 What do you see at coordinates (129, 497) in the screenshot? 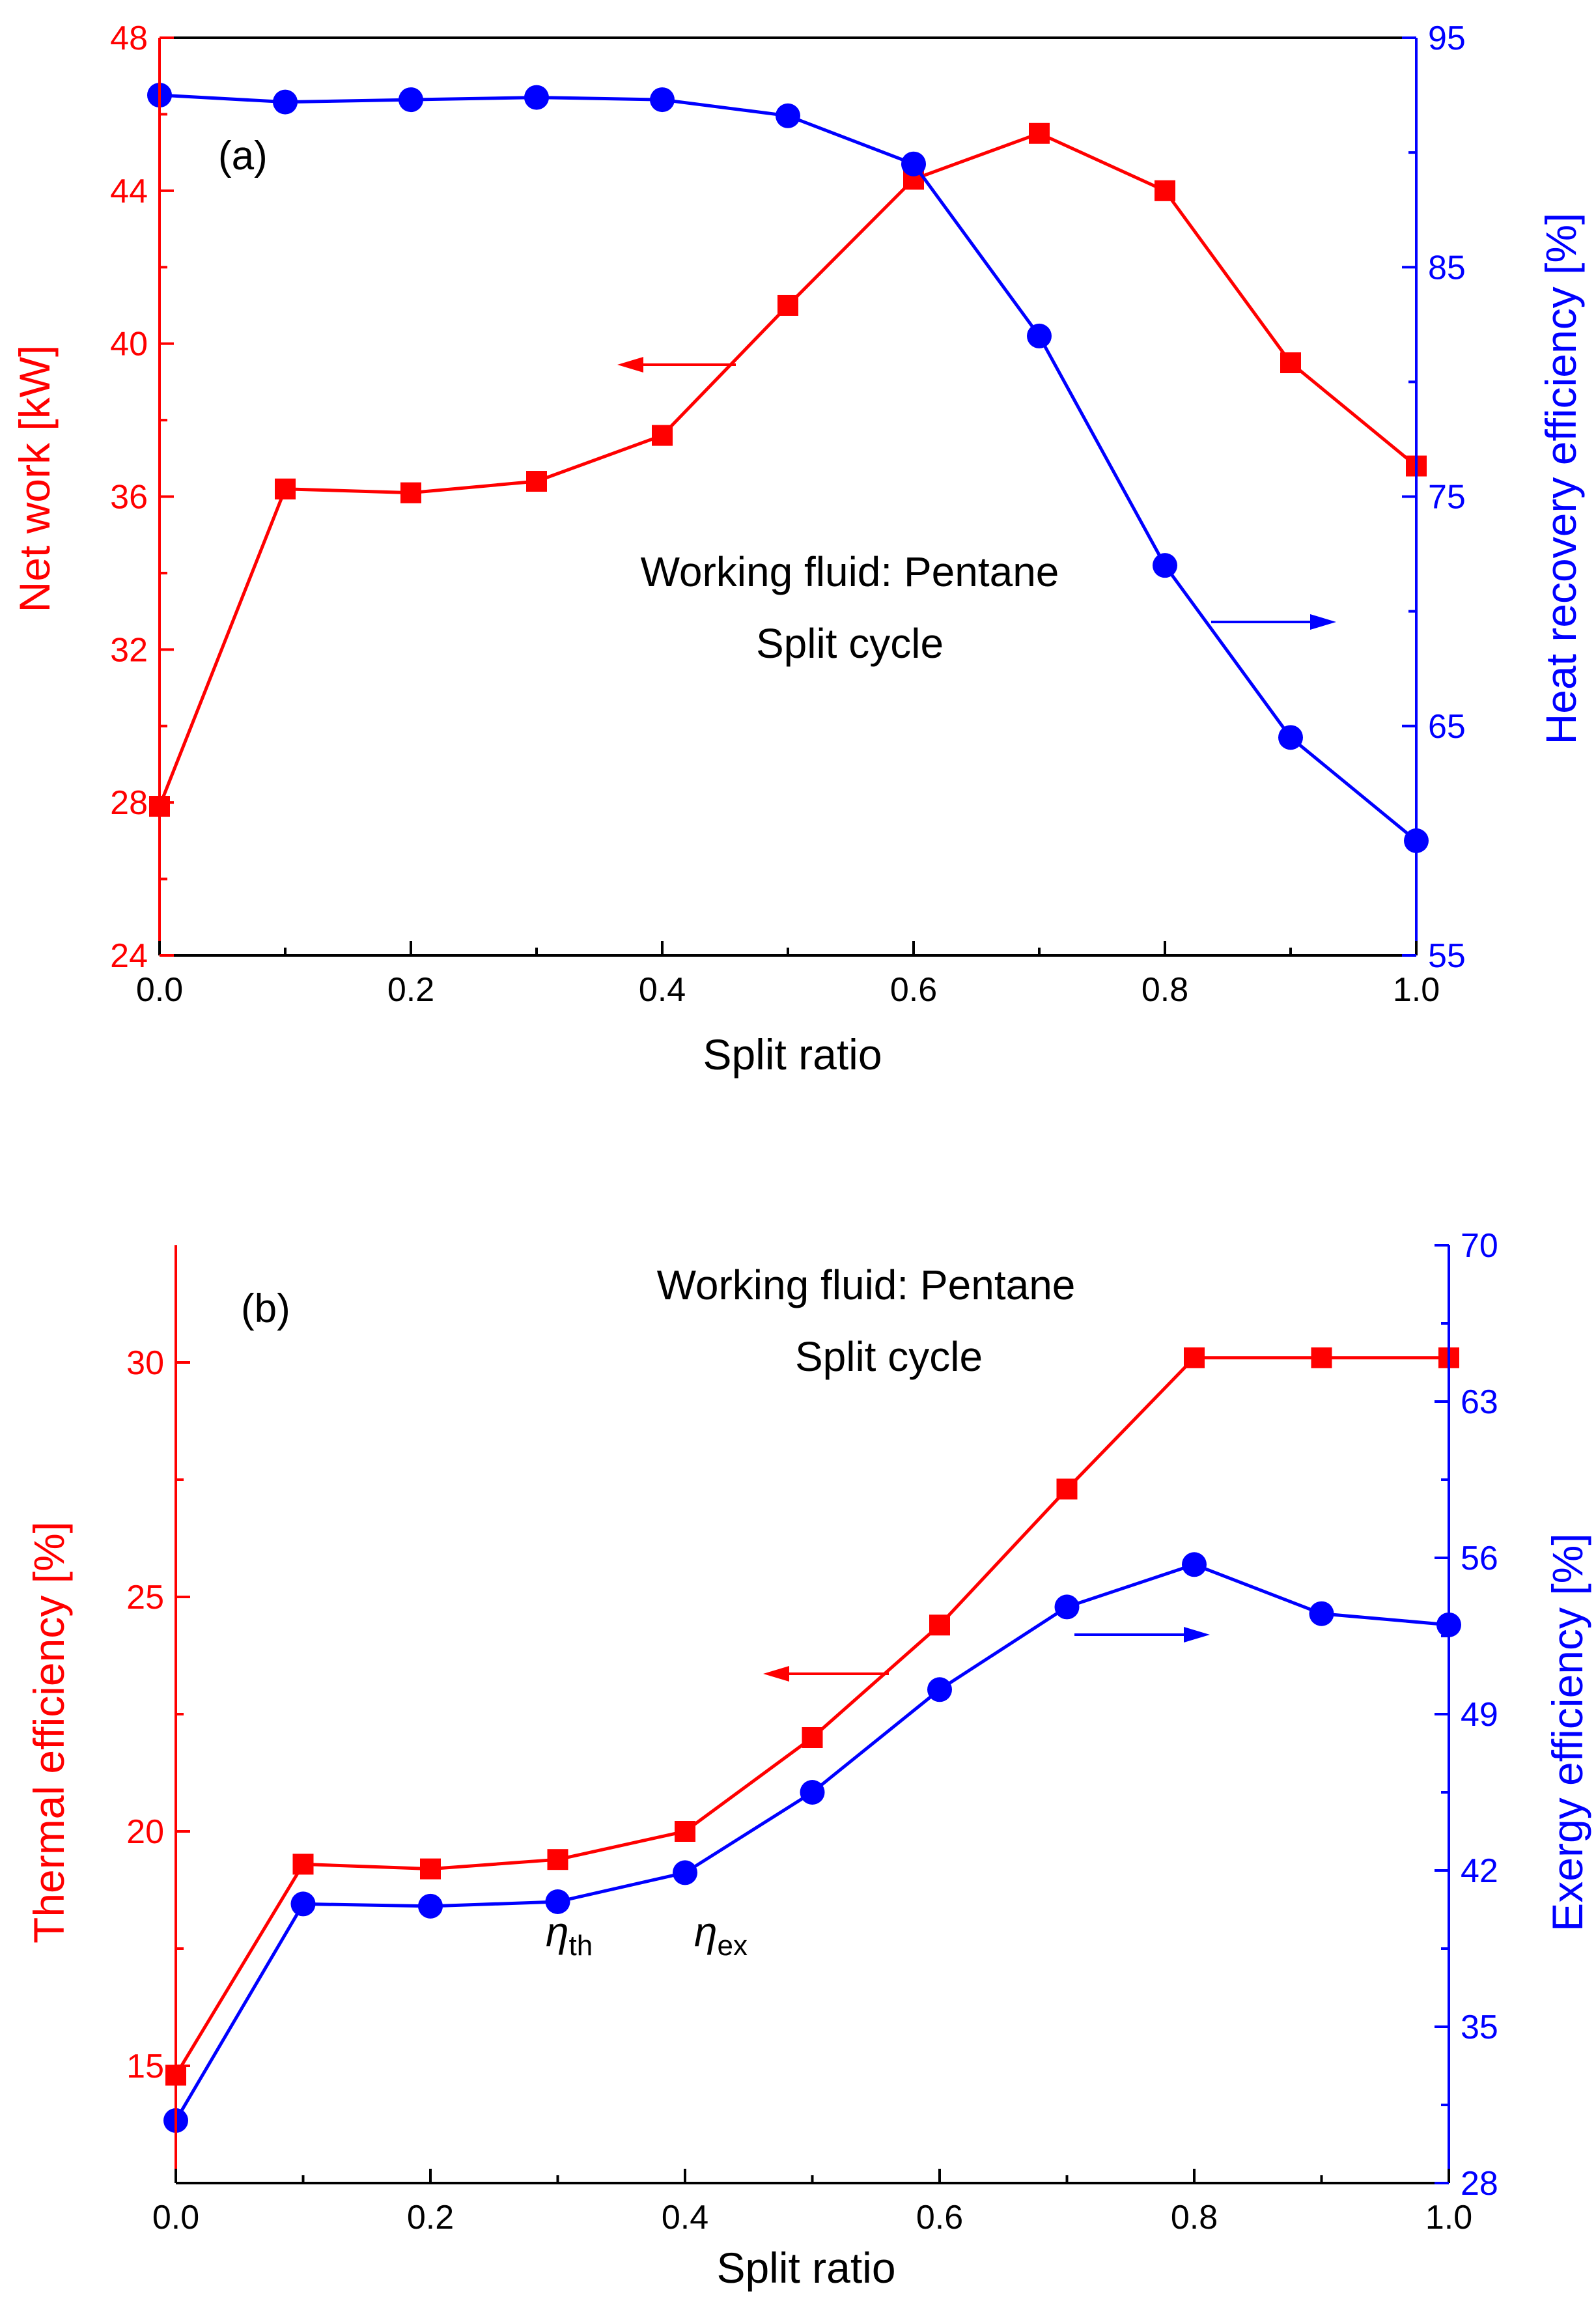
I see `left-y-tick-label: 36` at bounding box center [129, 497].